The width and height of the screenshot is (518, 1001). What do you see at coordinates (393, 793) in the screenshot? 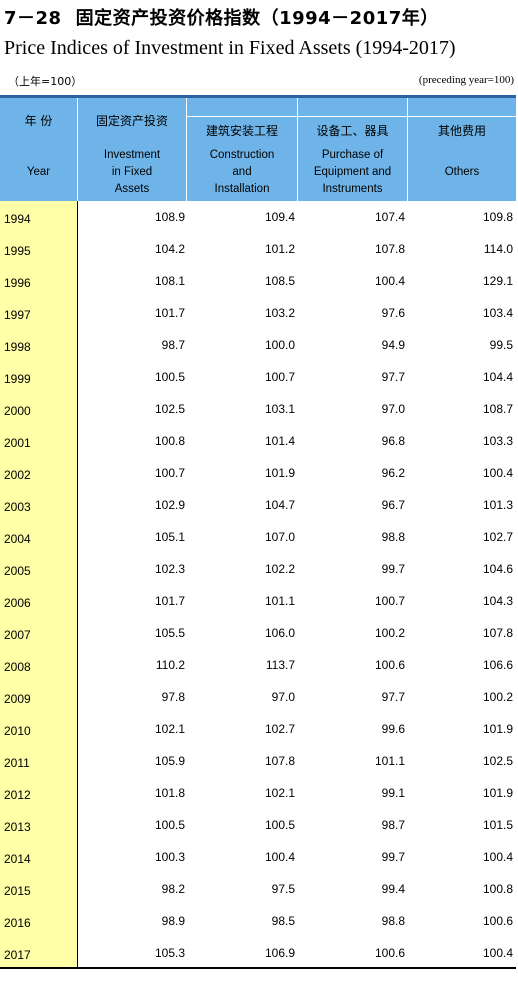
I see `equipment-cell: 99.1` at bounding box center [393, 793].